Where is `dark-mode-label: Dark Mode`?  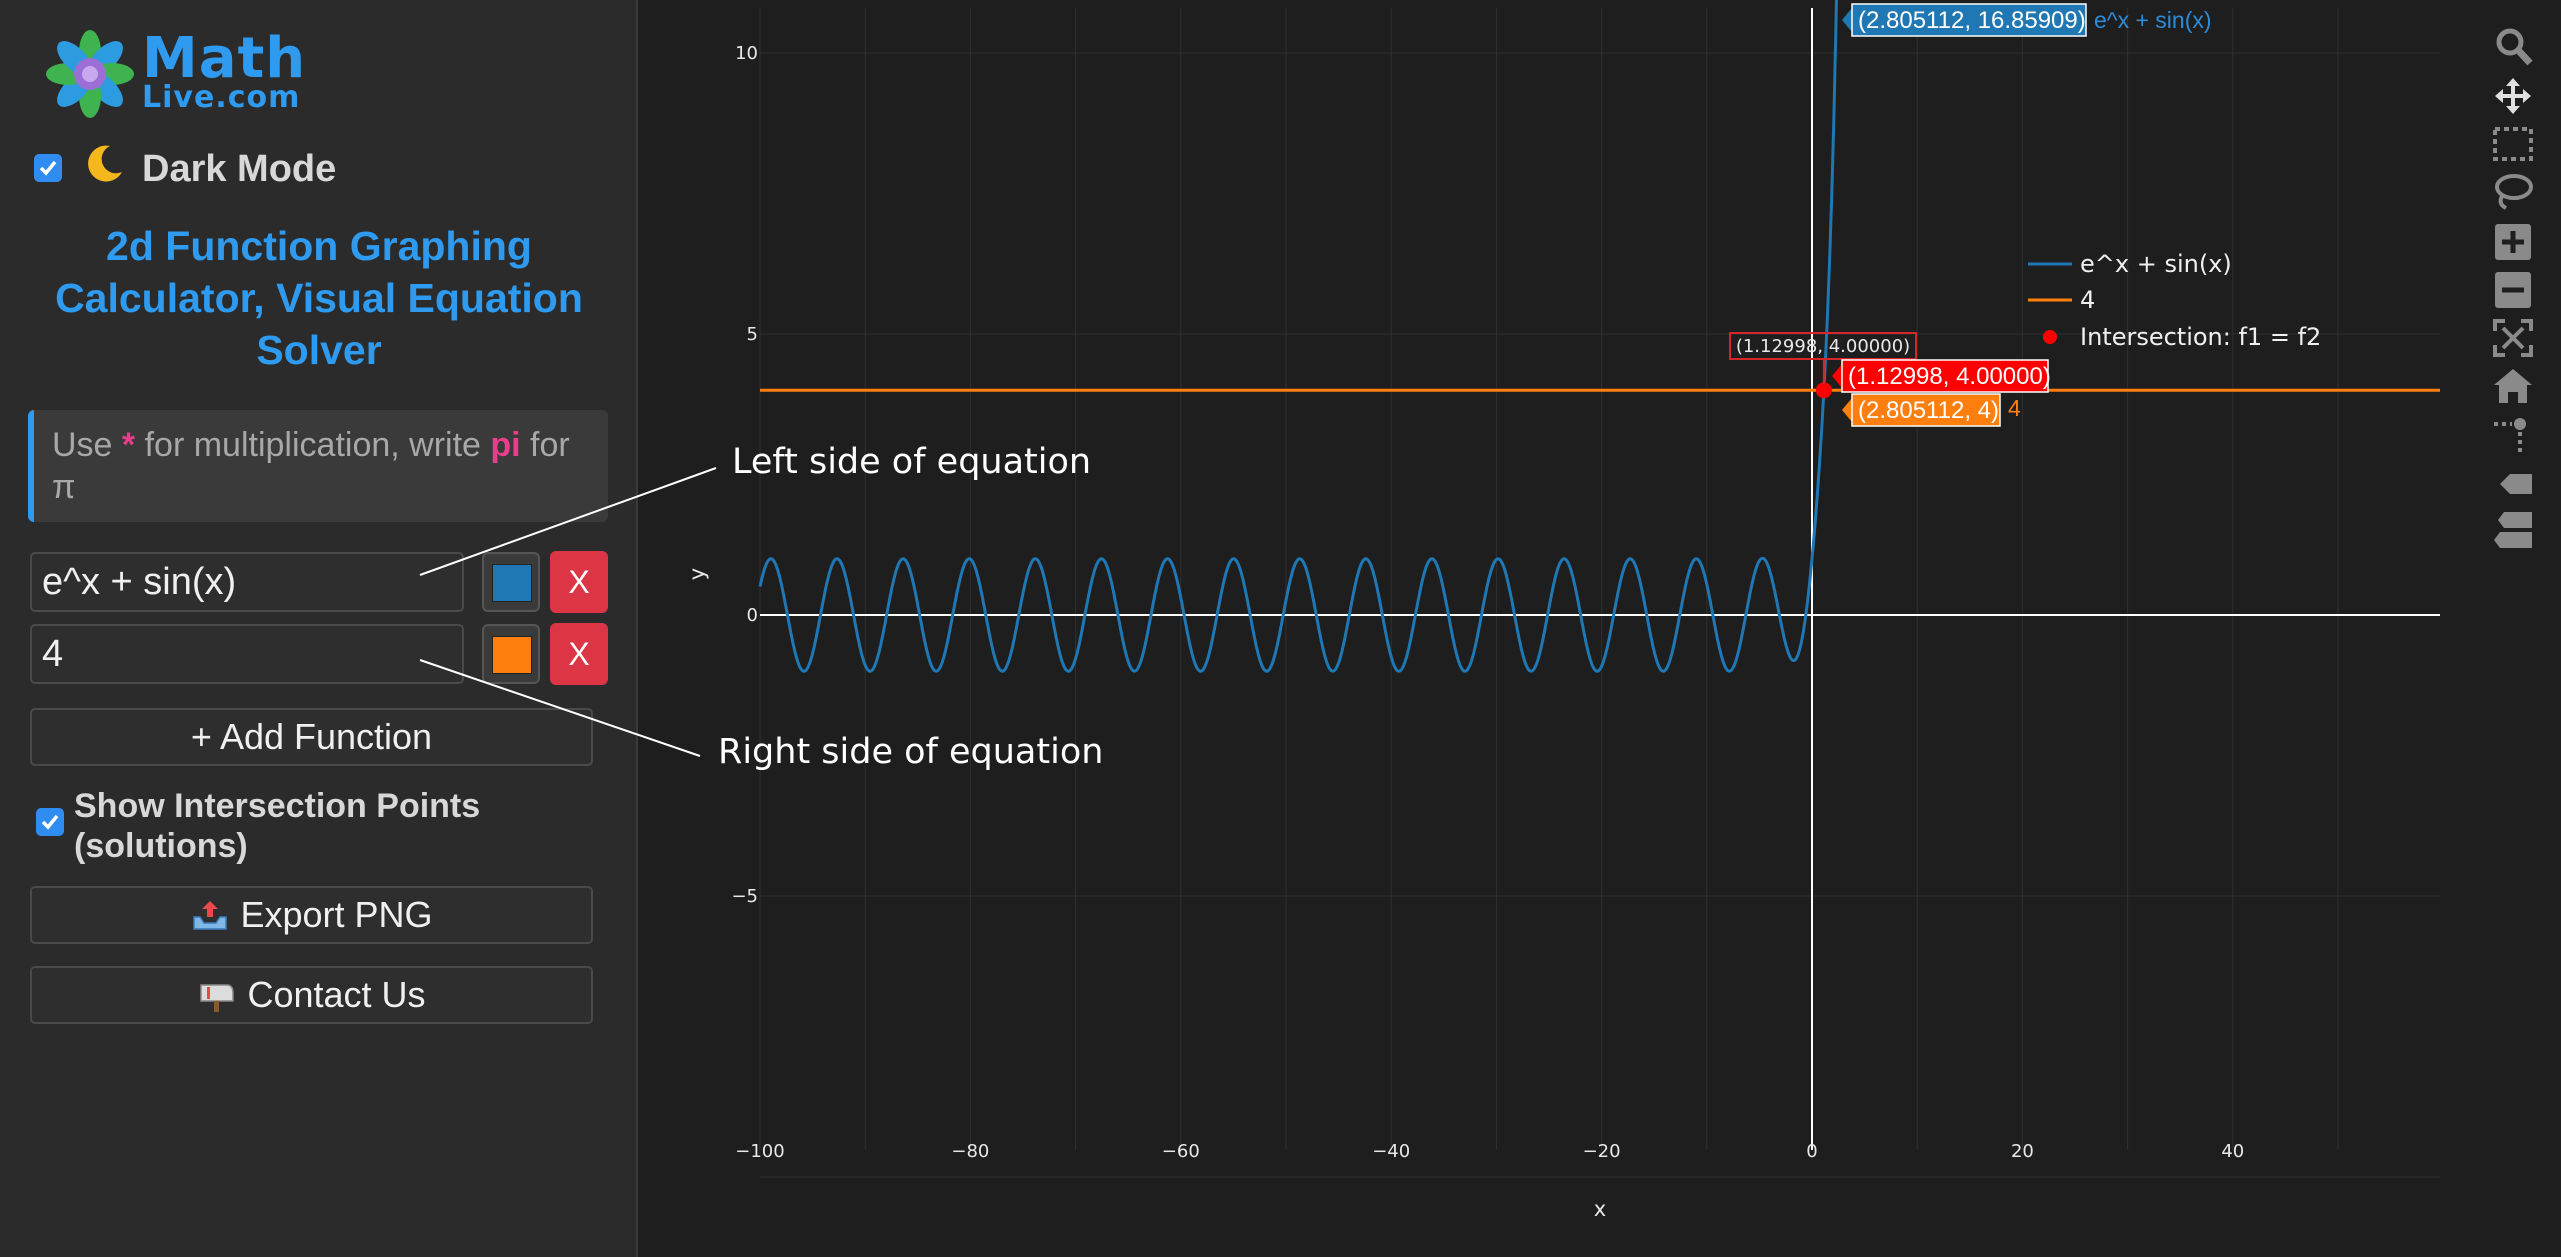
dark-mode-label: Dark Mode is located at coordinates (239, 169).